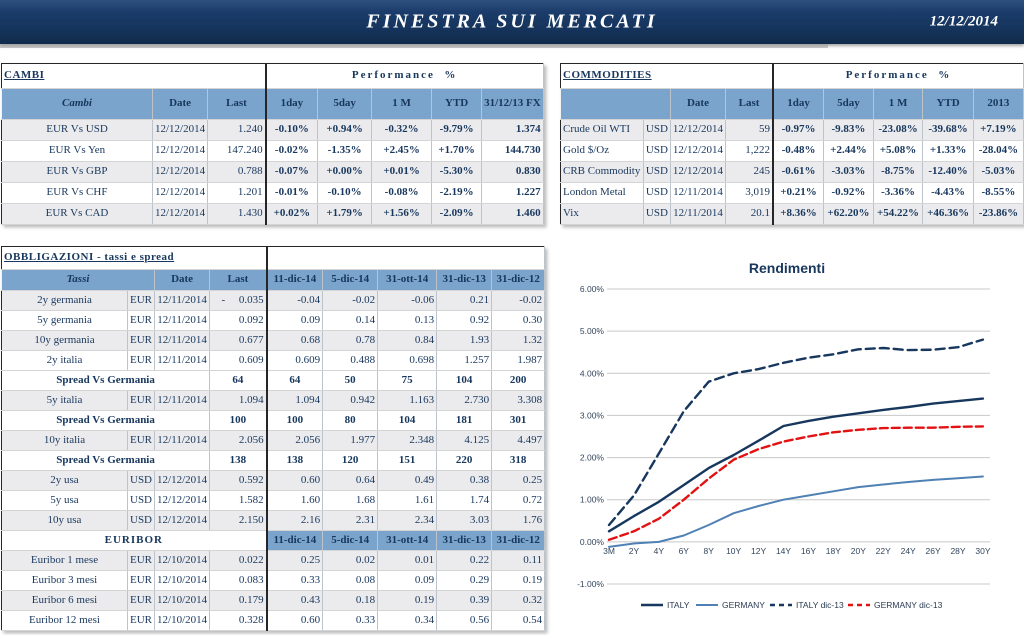  What do you see at coordinates (414, 46) in the screenshot?
I see `banner-shadow` at bounding box center [414, 46].